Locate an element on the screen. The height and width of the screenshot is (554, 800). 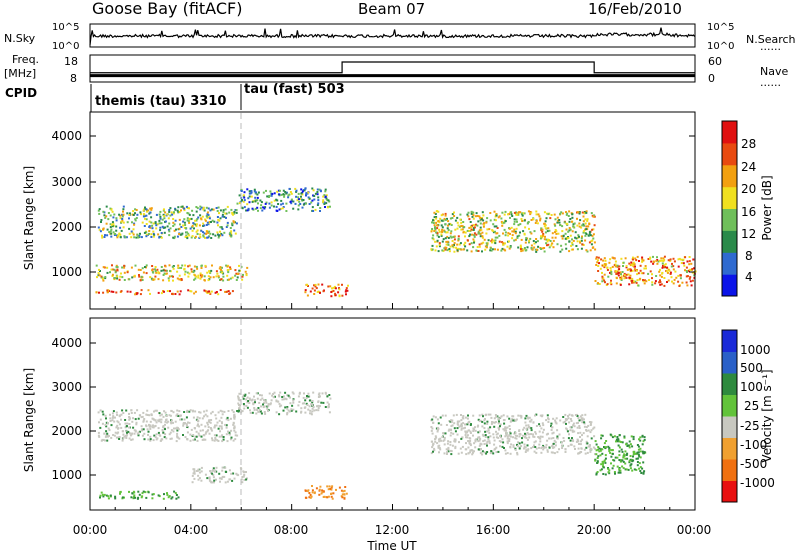
velocity-ylabel: Slant Range [km] is located at coordinates (29, 420).